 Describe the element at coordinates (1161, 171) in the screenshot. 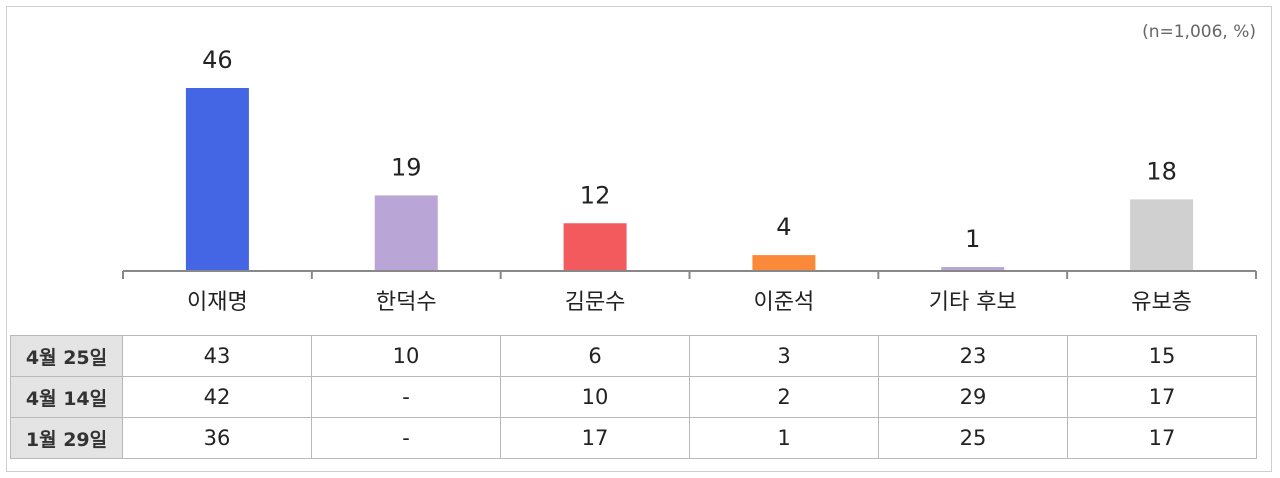

I see `bar-value-label: 18` at that location.